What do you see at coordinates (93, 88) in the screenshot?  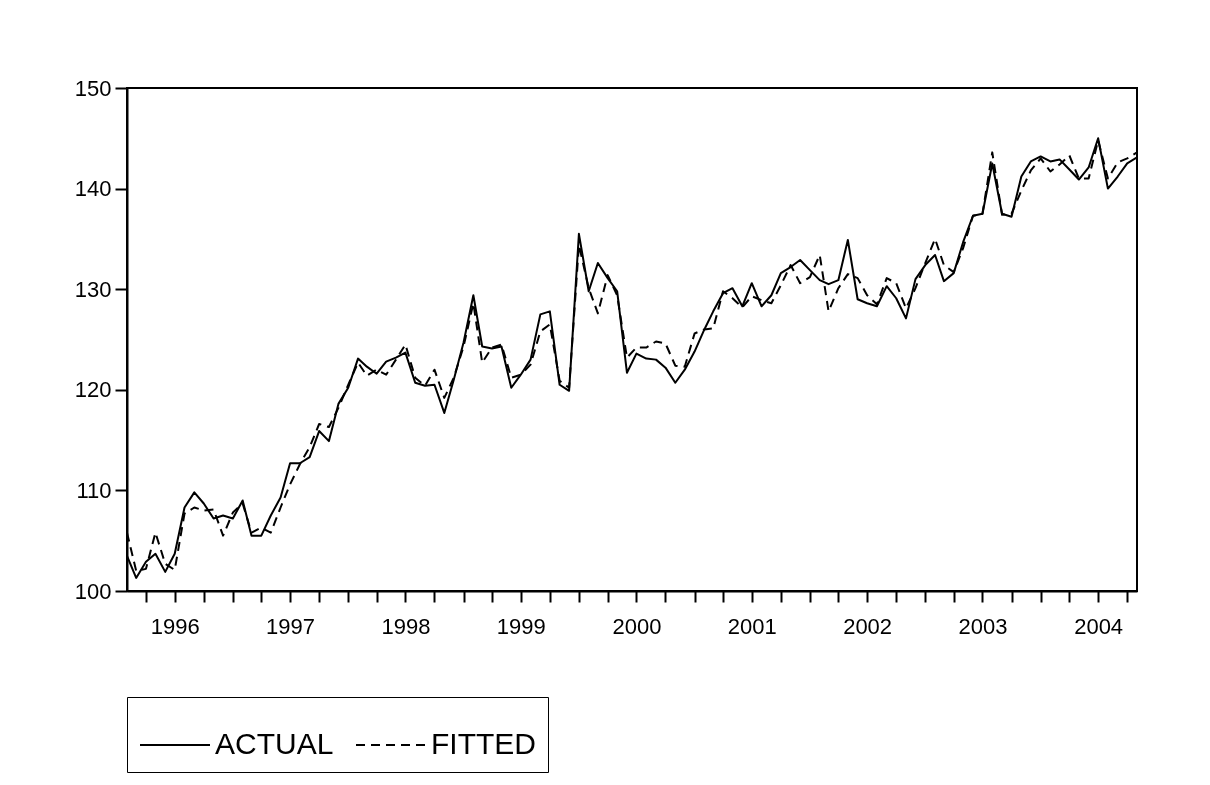 I see `y-tick-label: 150` at bounding box center [93, 88].